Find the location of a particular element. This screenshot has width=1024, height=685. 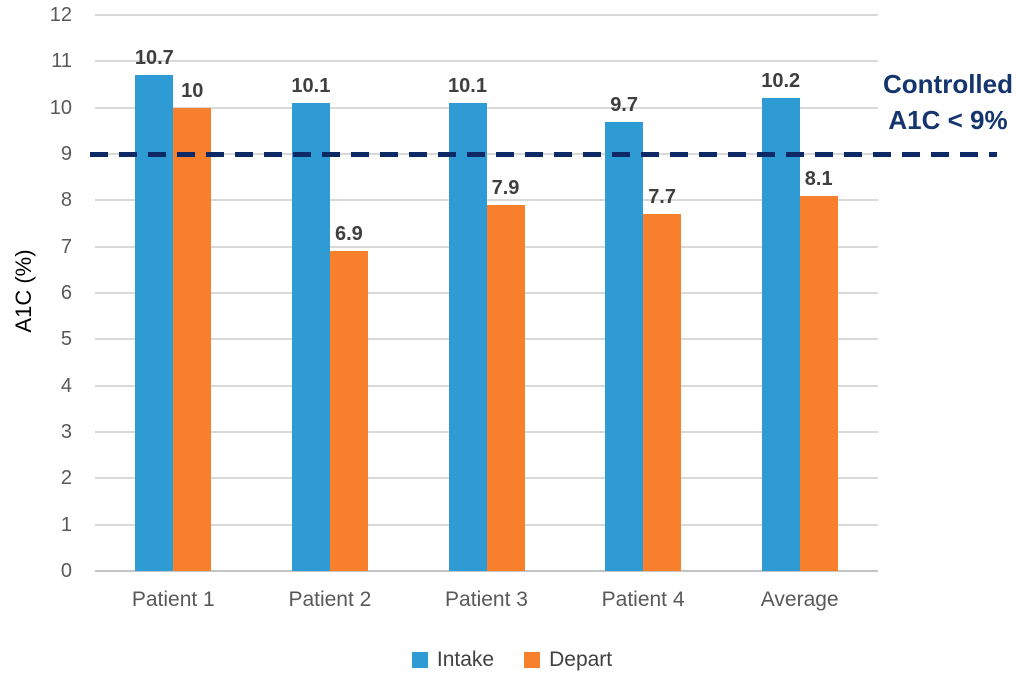

legend-item-intake: Intake is located at coordinates (453, 660).